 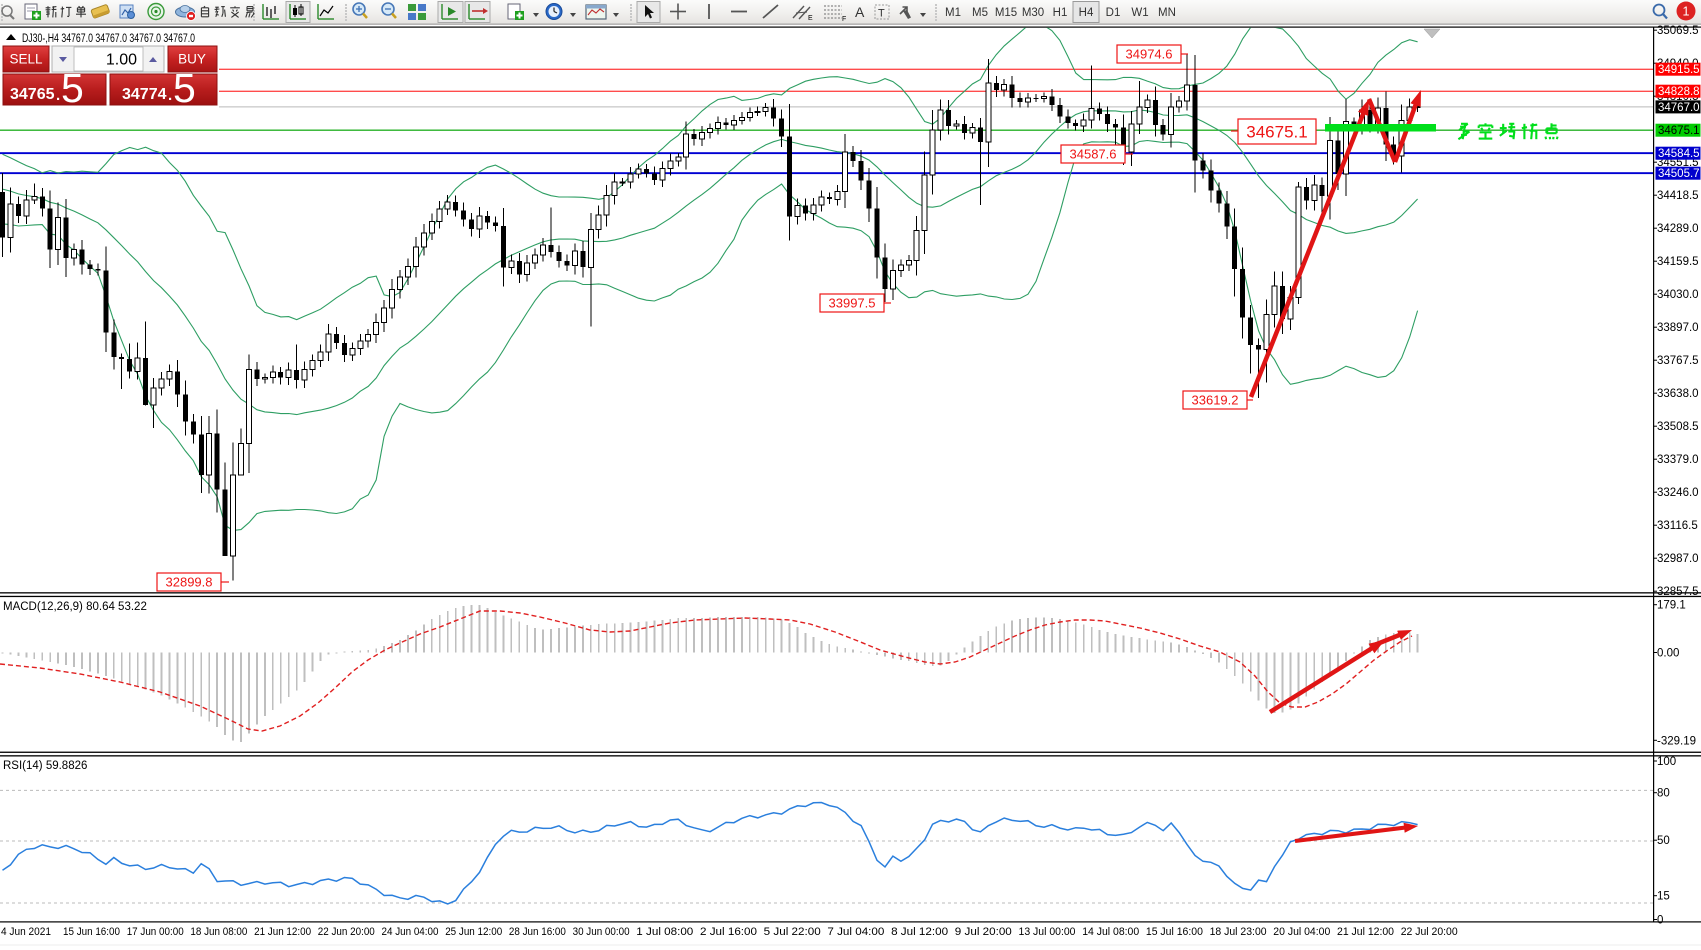 What do you see at coordinates (1215, 400) in the screenshot?
I see `svg-text: 33619.2` at bounding box center [1215, 400].